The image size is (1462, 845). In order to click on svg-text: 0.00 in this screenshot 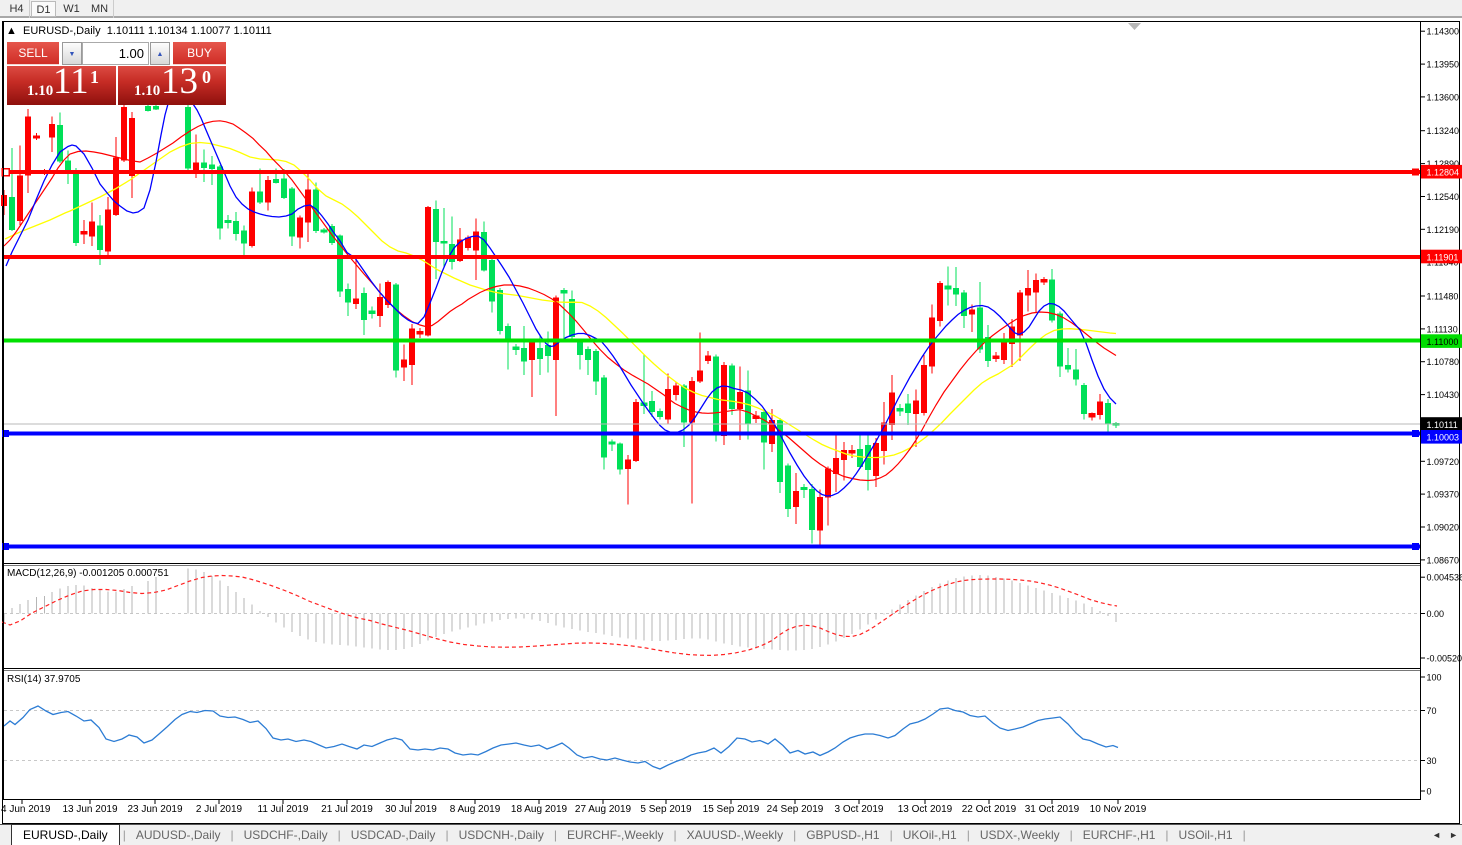, I will do `click(1436, 614)`.